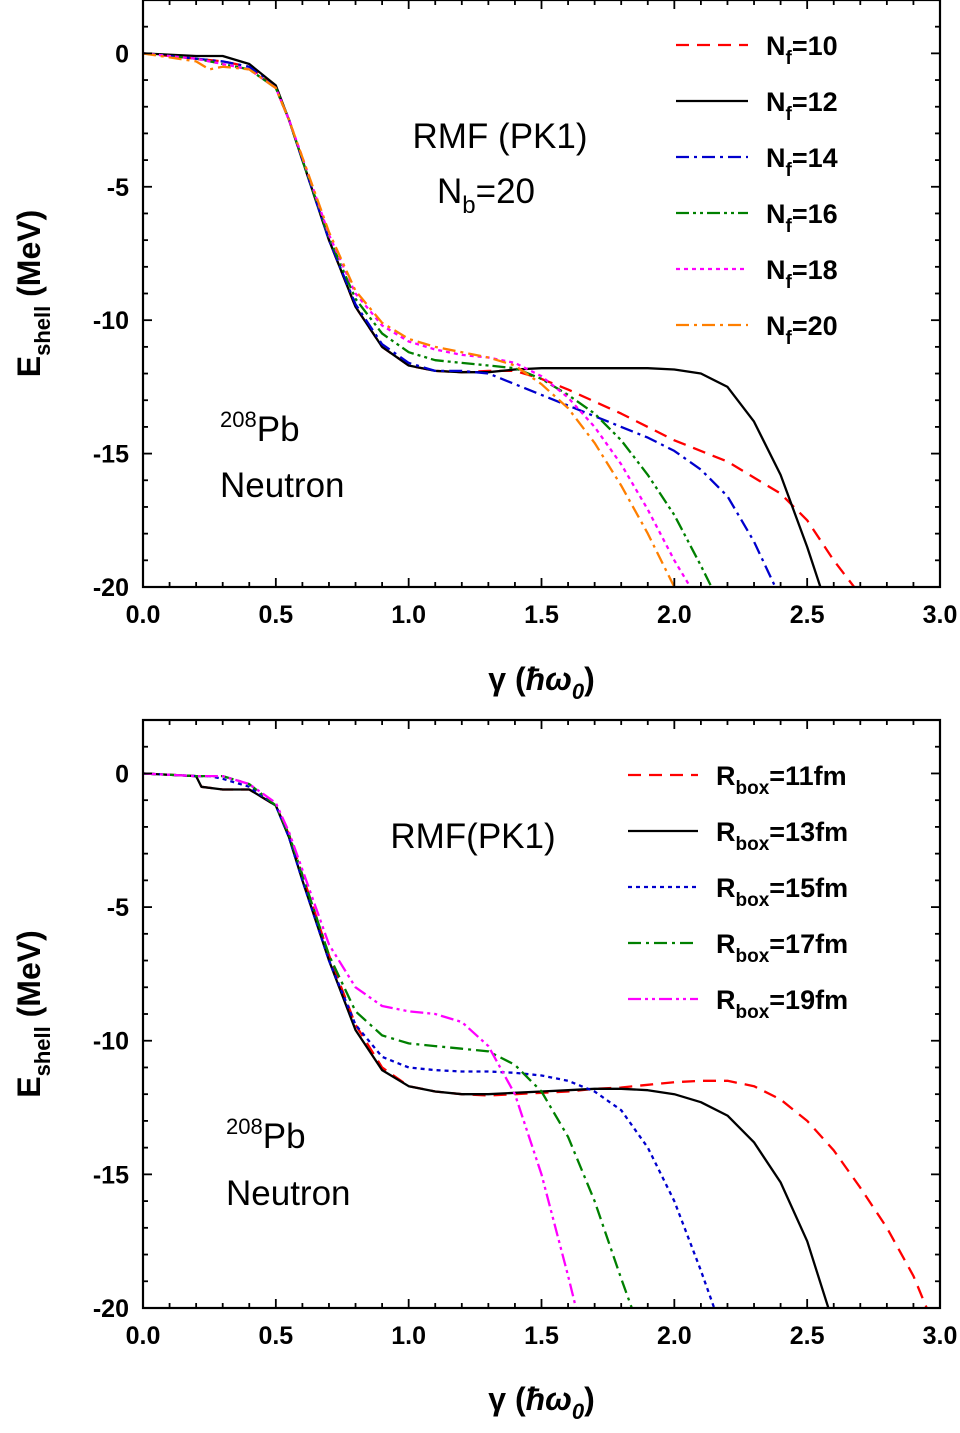  What do you see at coordinates (472, 836) in the screenshot?
I see `annotation-method: RMF(PK1)` at bounding box center [472, 836].